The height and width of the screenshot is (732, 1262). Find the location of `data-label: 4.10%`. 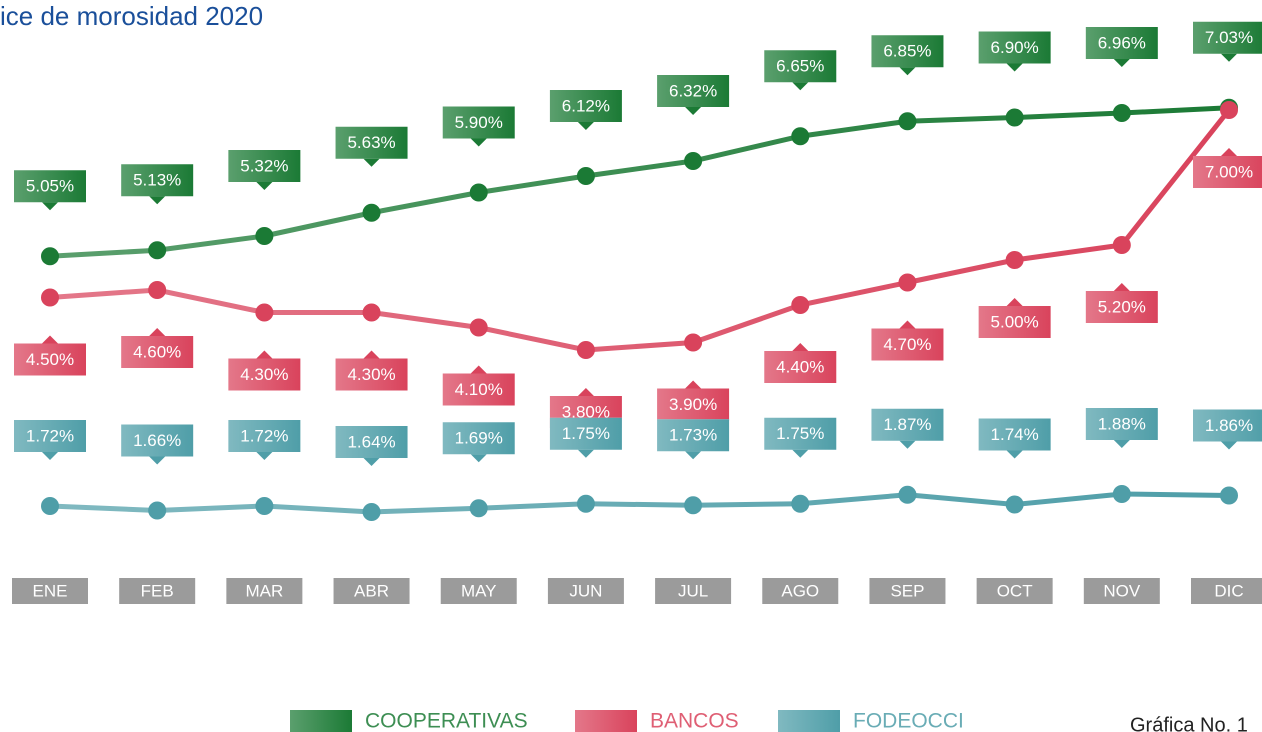

data-label: 4.10% is located at coordinates (479, 389).